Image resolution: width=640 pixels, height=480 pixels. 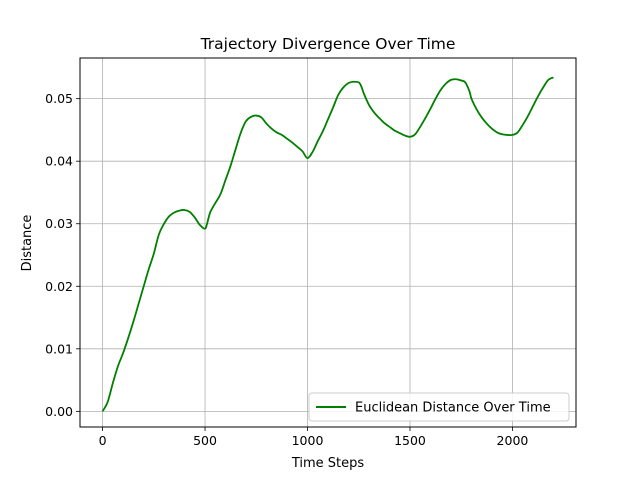 What do you see at coordinates (27, 243) in the screenshot?
I see `y-axis-label: Distance` at bounding box center [27, 243].